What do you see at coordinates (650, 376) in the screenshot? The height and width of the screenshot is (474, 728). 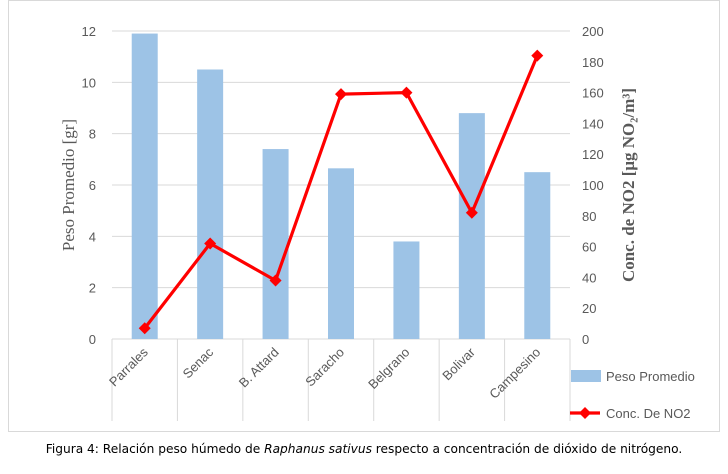 I see `legend-label-peso: Peso Promedio` at bounding box center [650, 376].